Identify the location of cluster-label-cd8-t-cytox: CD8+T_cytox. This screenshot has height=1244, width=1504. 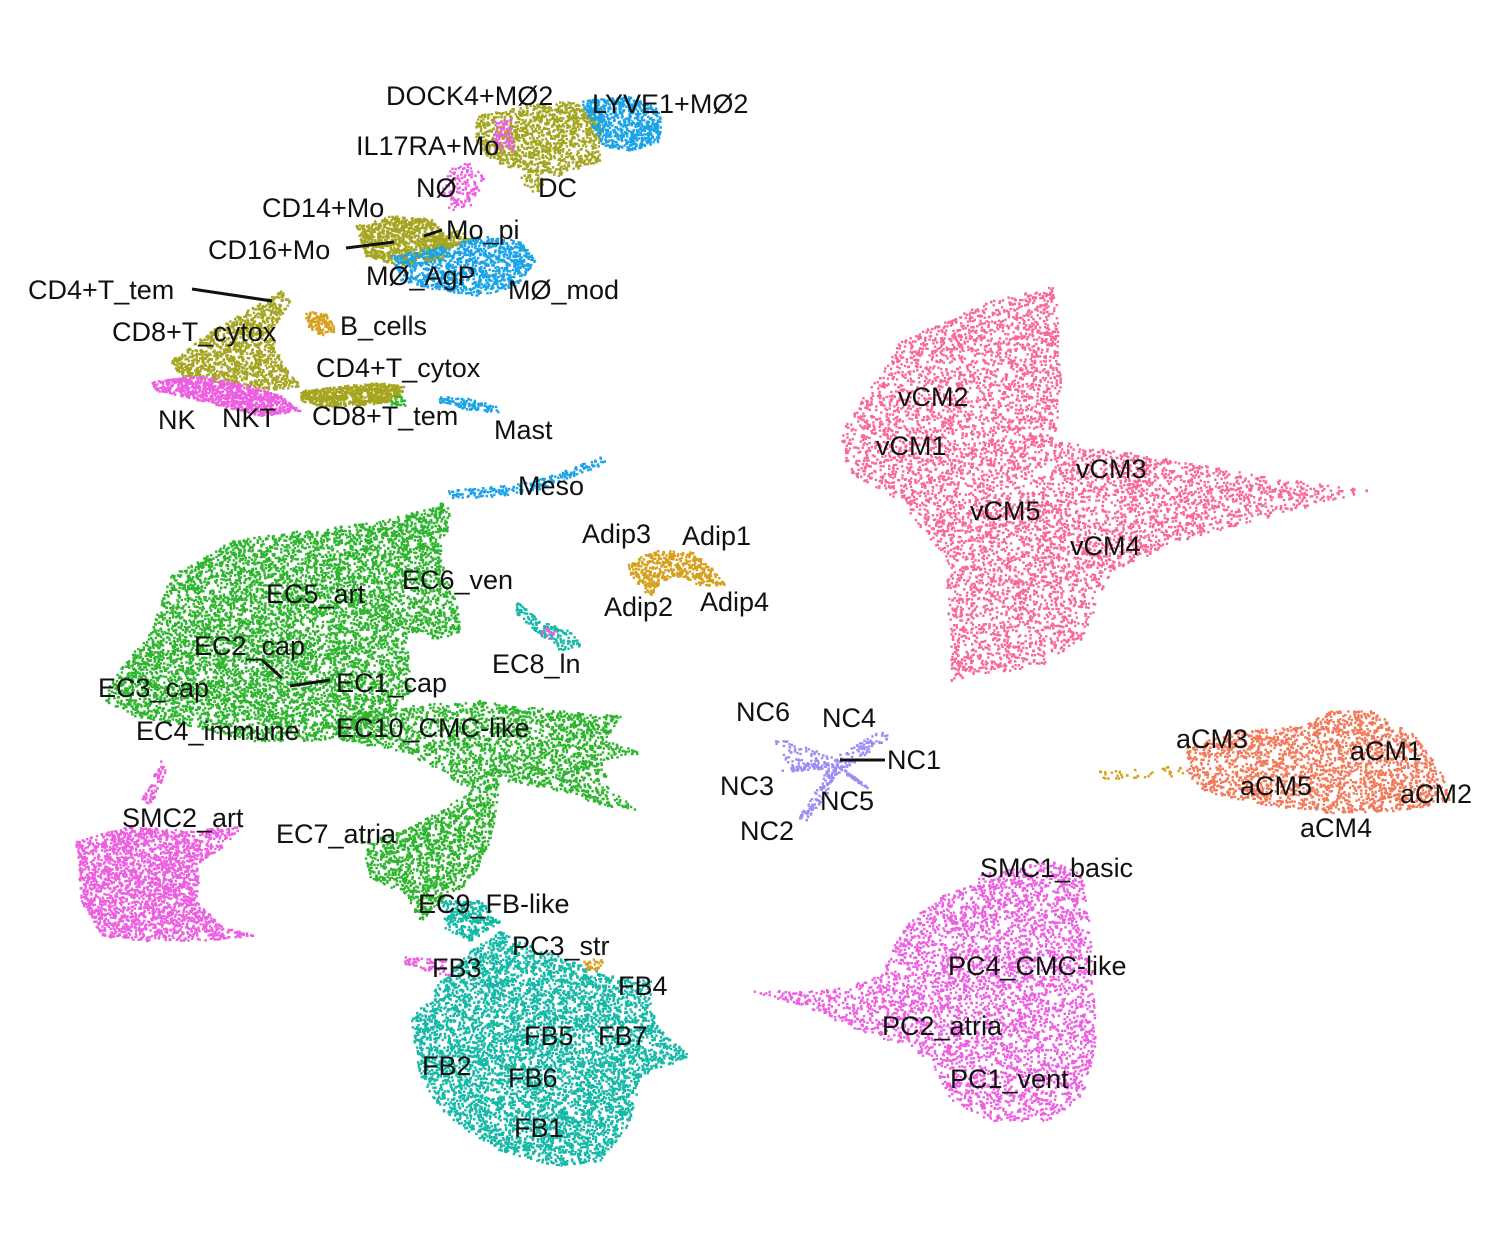
(194, 332).